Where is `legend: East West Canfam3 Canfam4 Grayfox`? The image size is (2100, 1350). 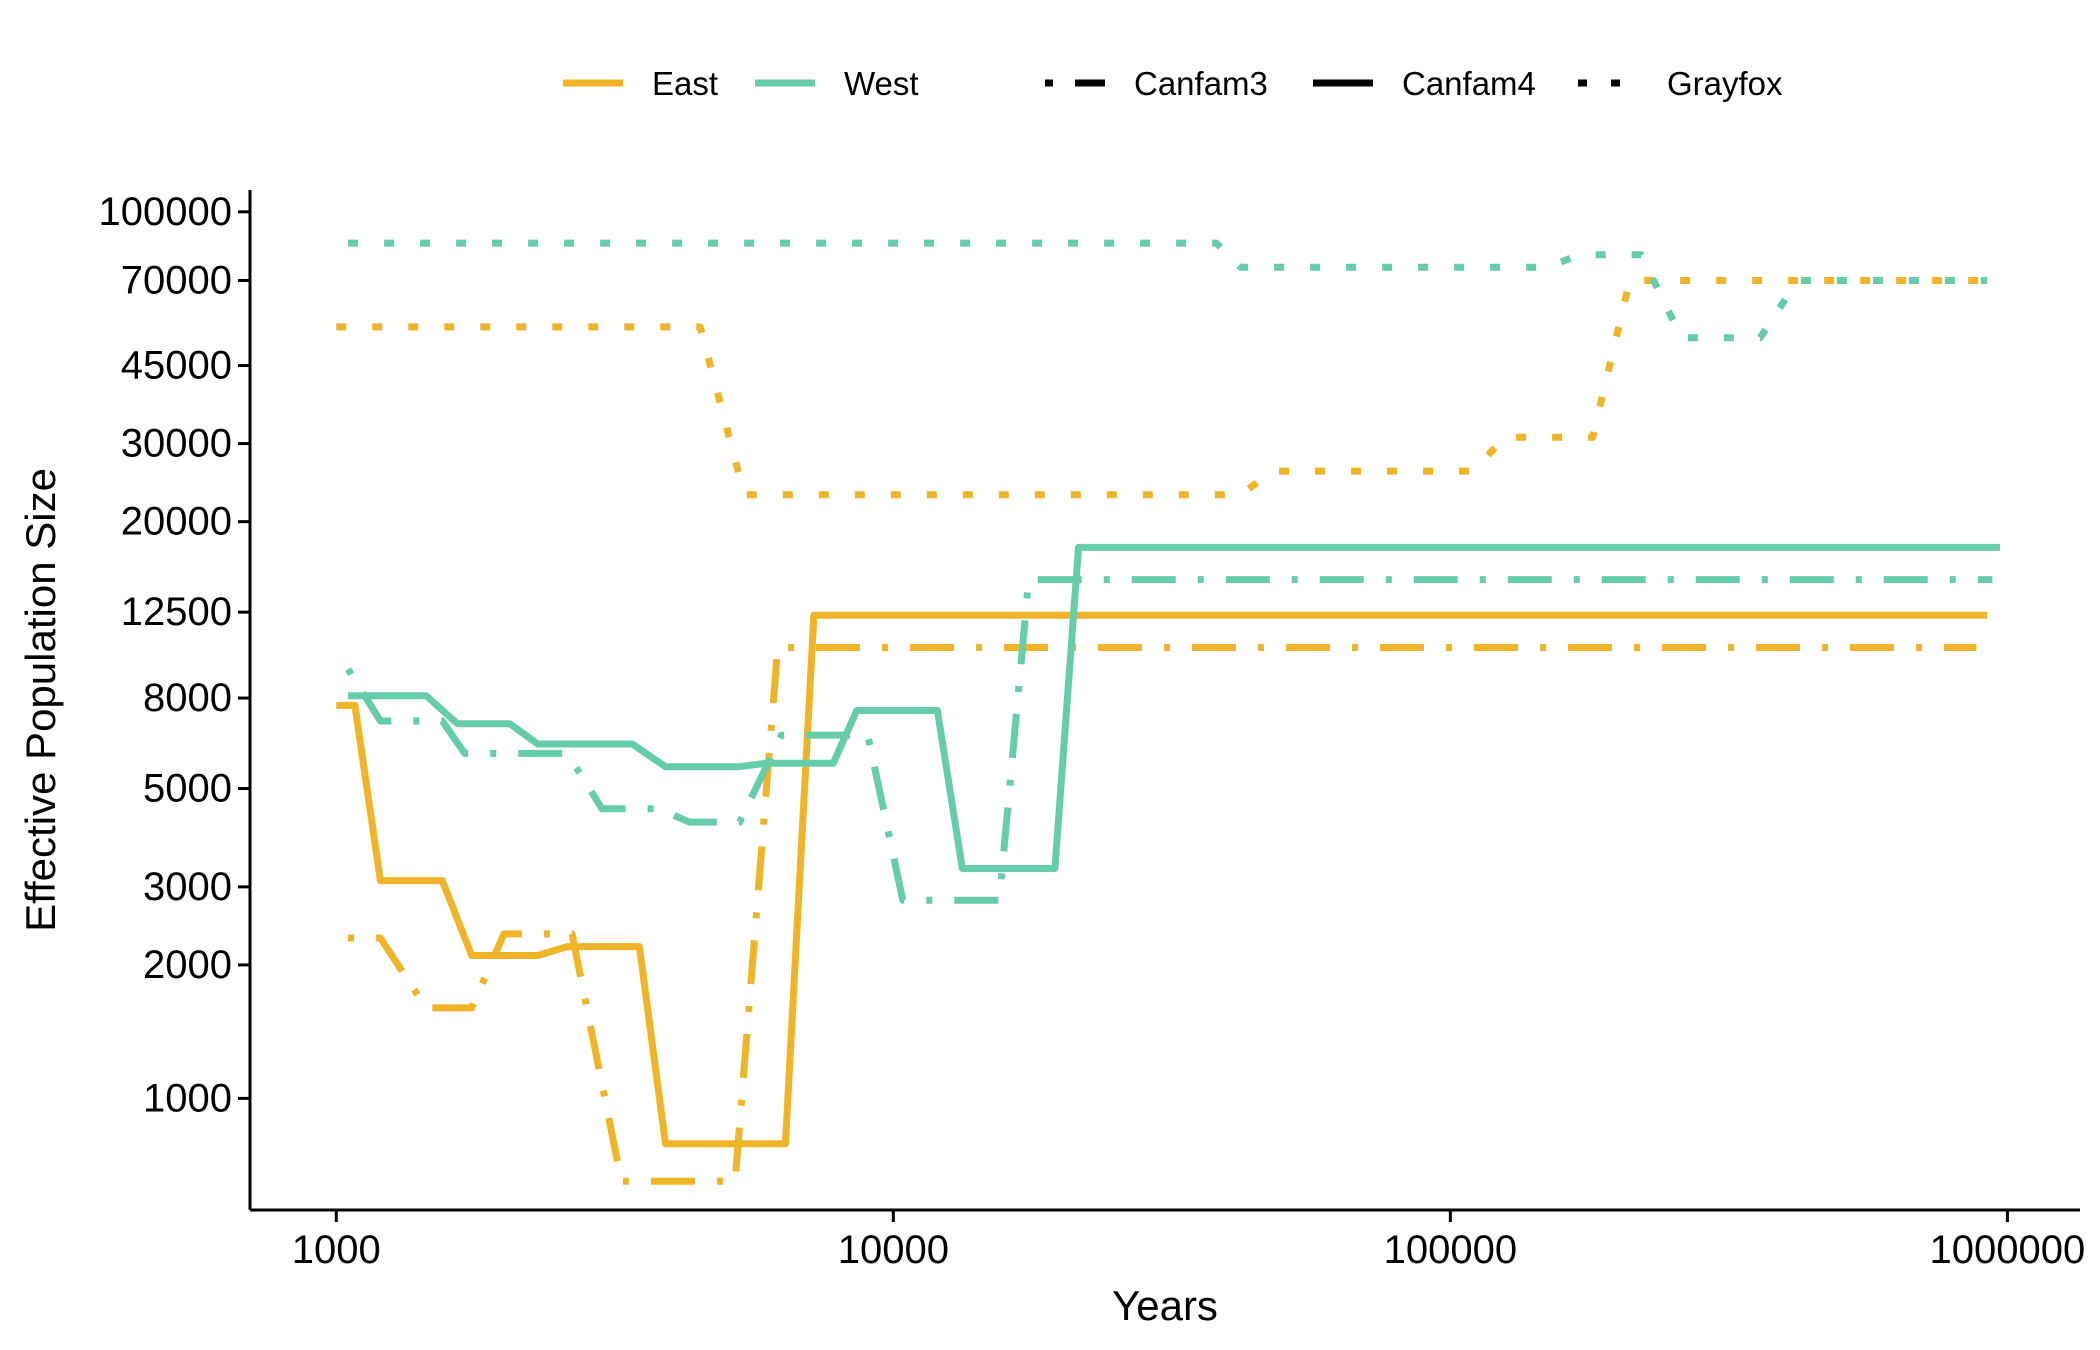
legend: East West Canfam3 Canfam4 Grayfox is located at coordinates (1173, 83).